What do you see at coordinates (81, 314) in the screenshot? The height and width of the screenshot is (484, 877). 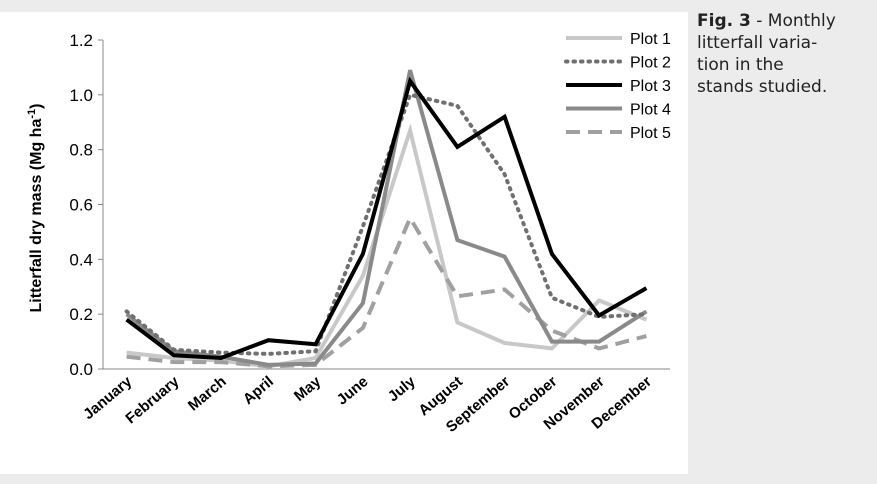 I see `y-tick-label: 0.2` at bounding box center [81, 314].